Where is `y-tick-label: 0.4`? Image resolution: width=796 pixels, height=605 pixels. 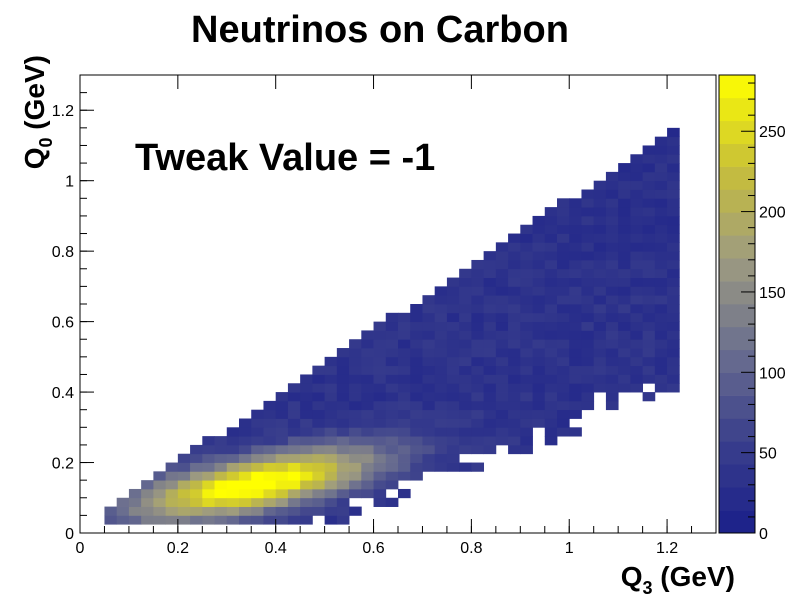 y-tick-label: 0.4 is located at coordinates (63, 393).